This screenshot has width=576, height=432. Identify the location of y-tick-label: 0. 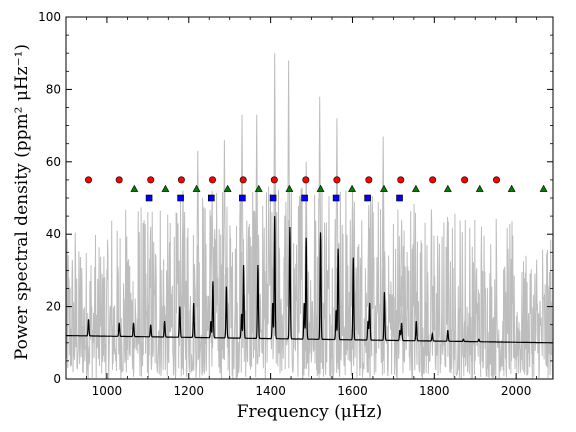
(57, 379).